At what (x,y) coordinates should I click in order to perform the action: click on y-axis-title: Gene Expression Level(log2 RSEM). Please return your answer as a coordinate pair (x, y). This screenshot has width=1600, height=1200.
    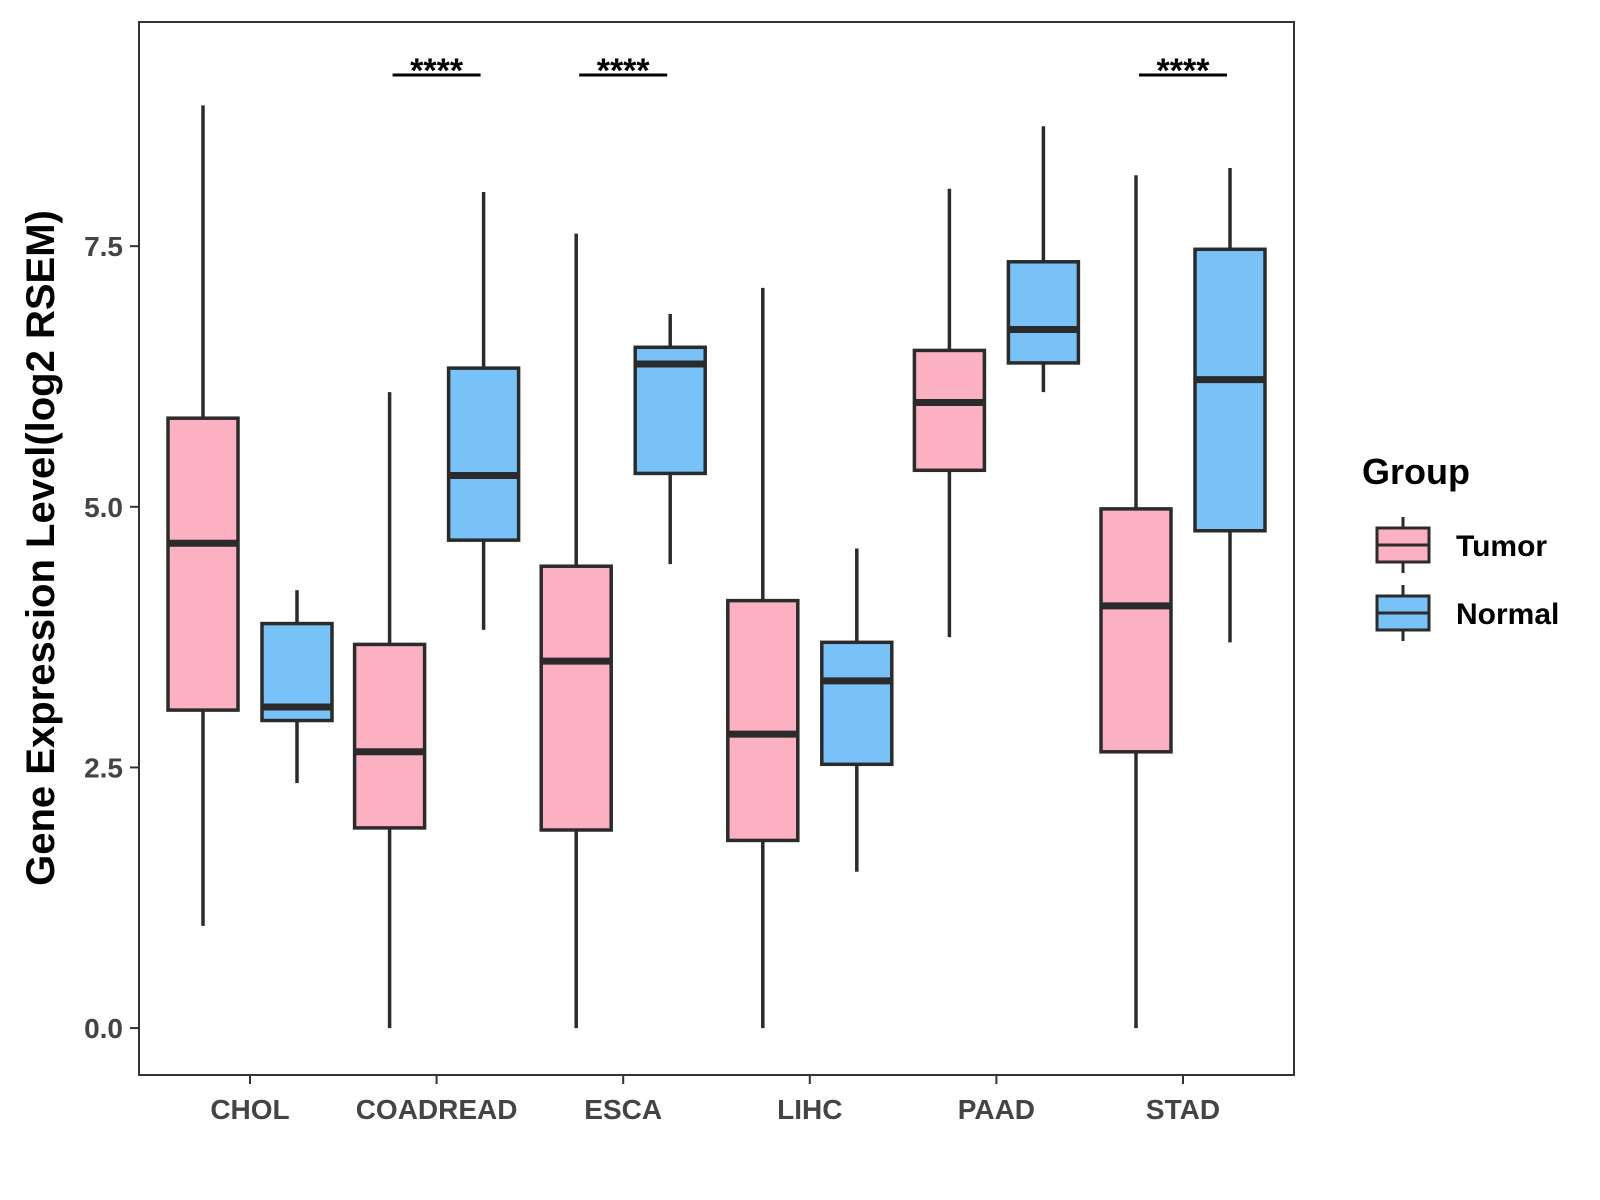
    Looking at the image, I should click on (41, 548).